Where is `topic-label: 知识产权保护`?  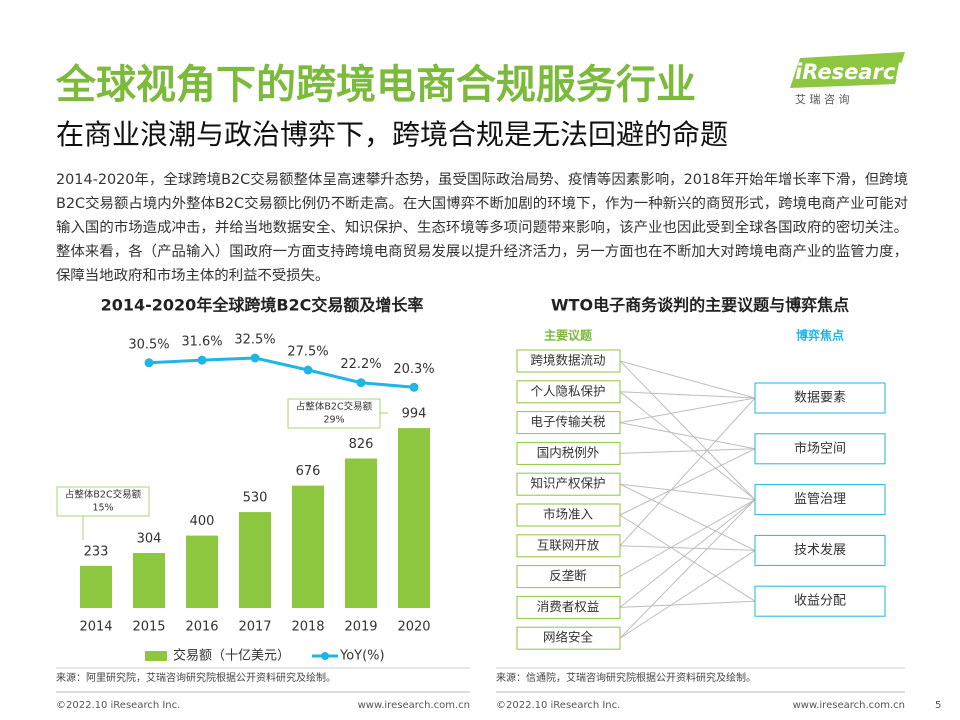
topic-label: 知识产权保护 is located at coordinates (567, 483).